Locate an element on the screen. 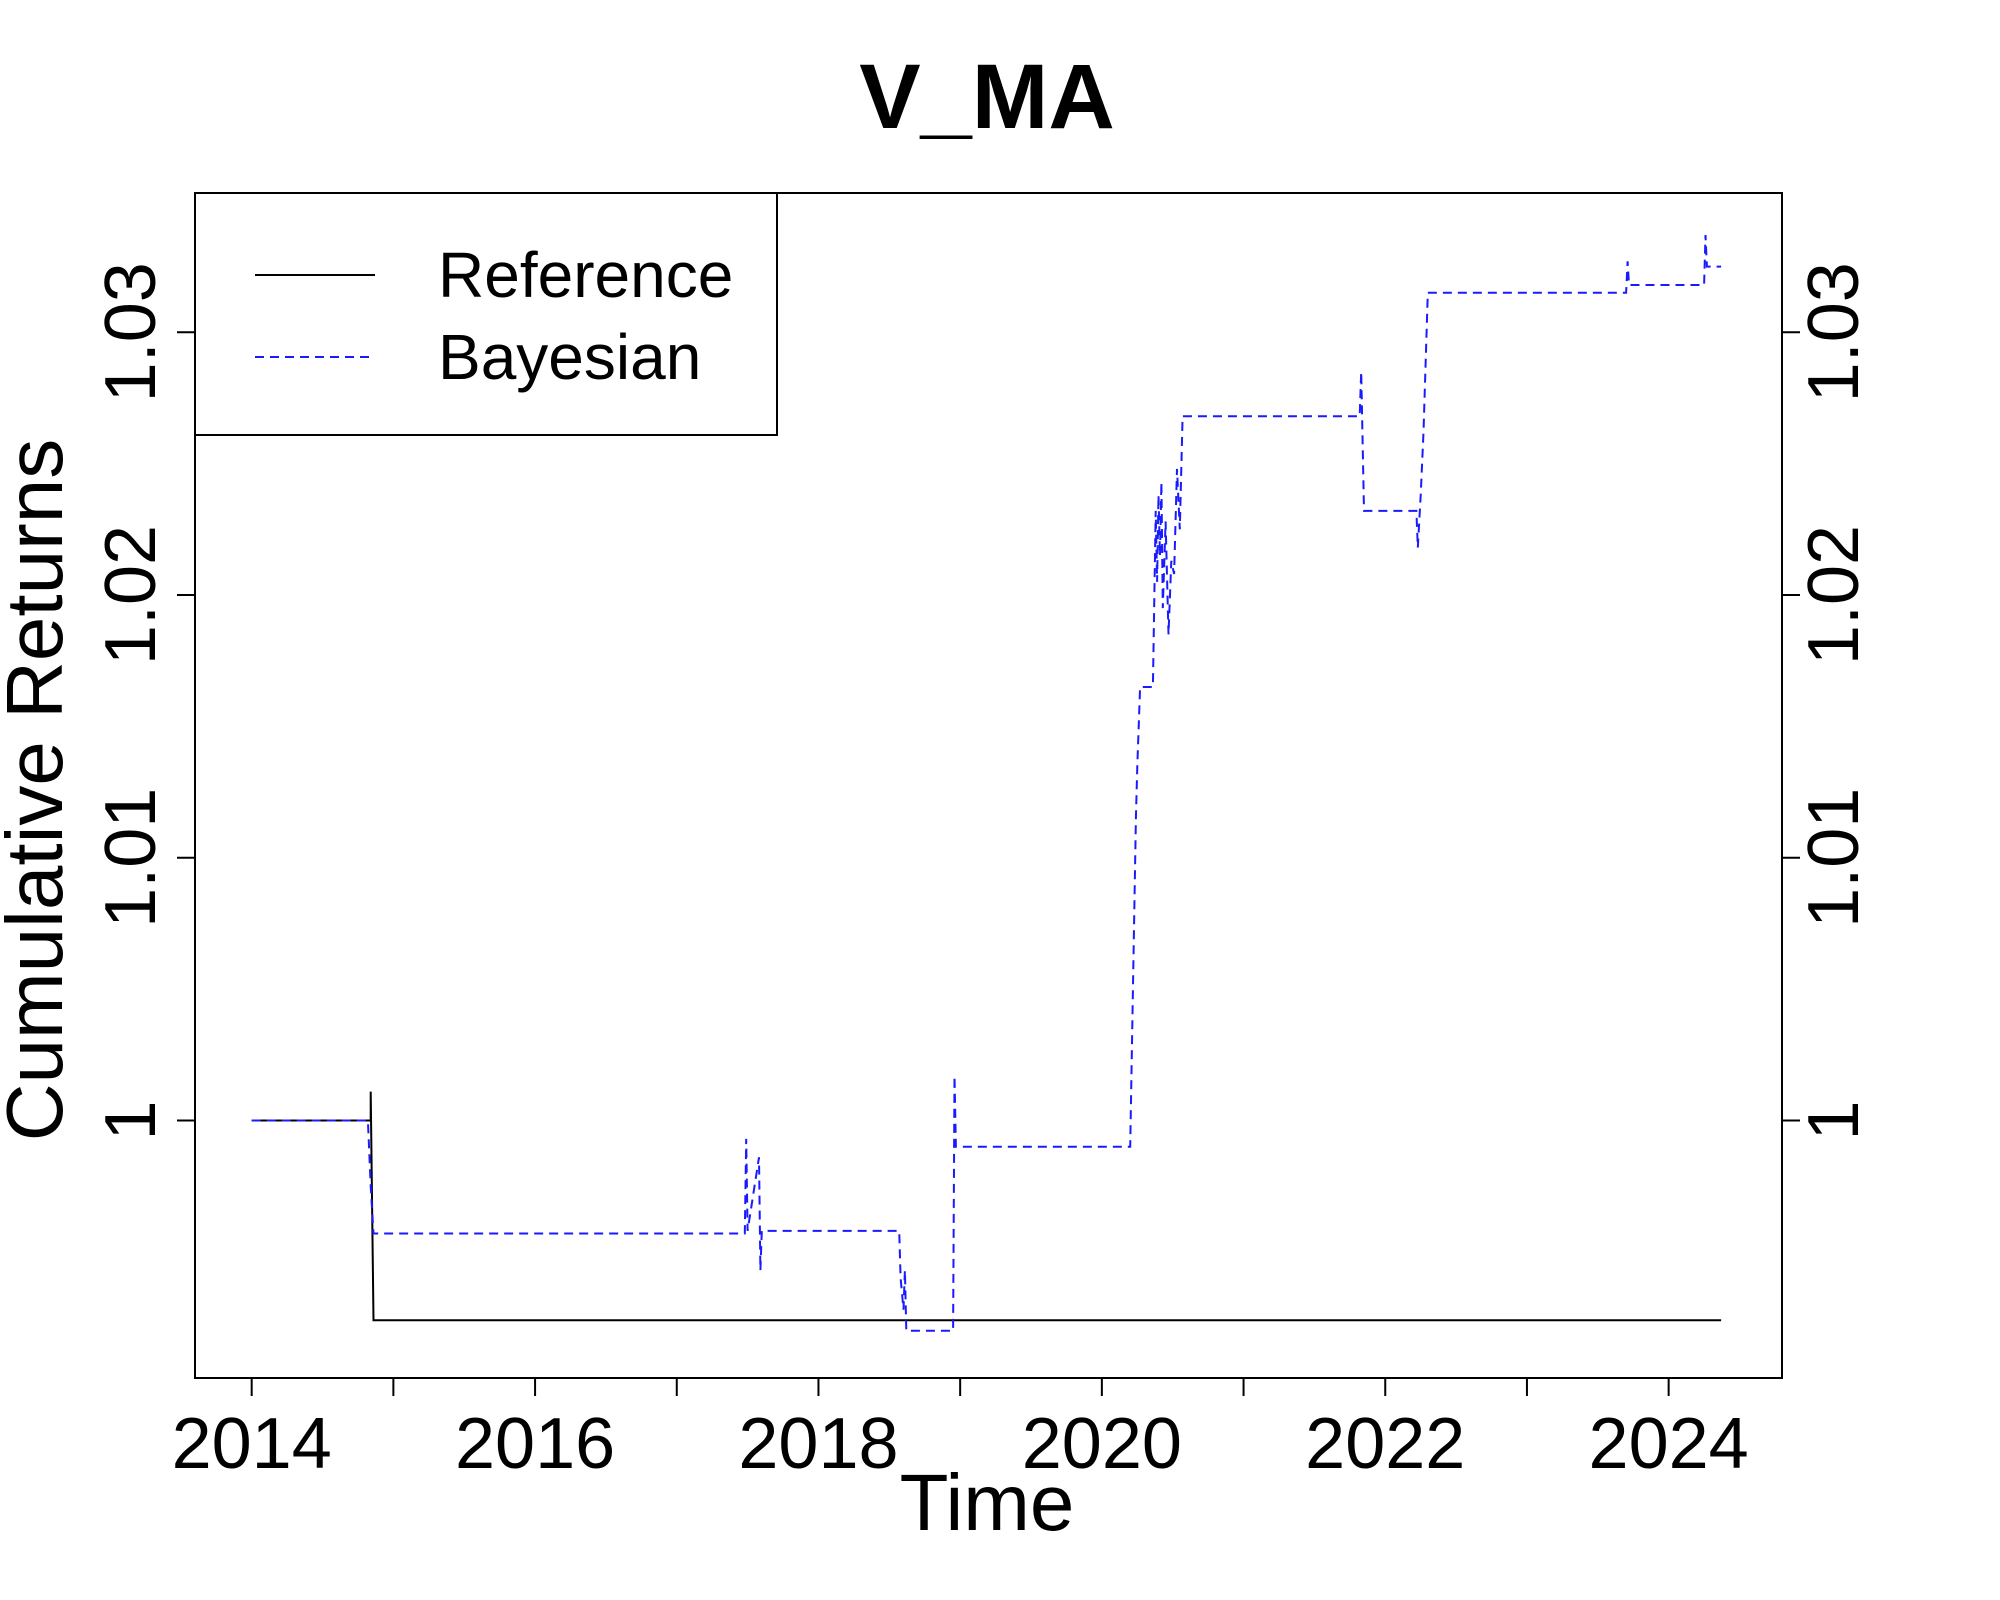  y-tick-label-left: 1 is located at coordinates (131, 1120).